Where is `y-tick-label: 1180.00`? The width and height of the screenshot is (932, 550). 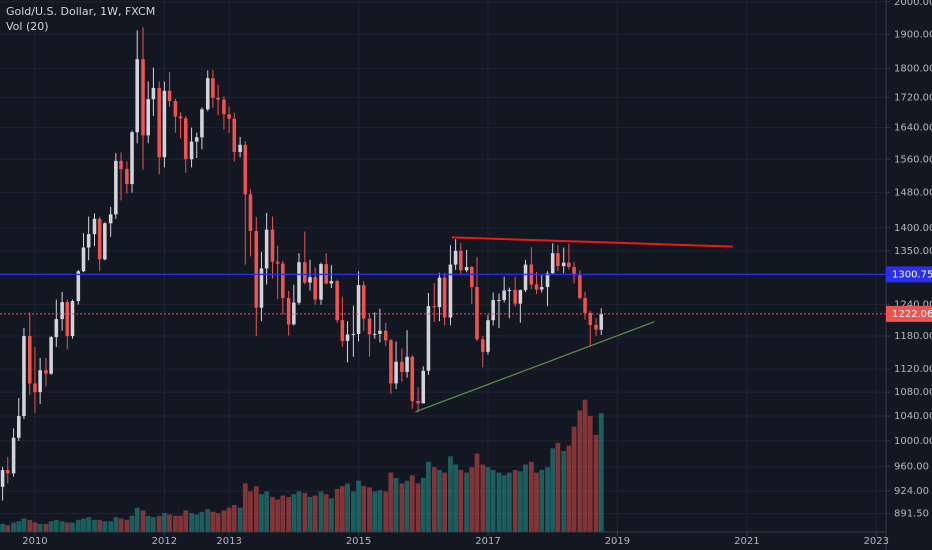
y-tick-label: 1180.00 is located at coordinates (913, 336).